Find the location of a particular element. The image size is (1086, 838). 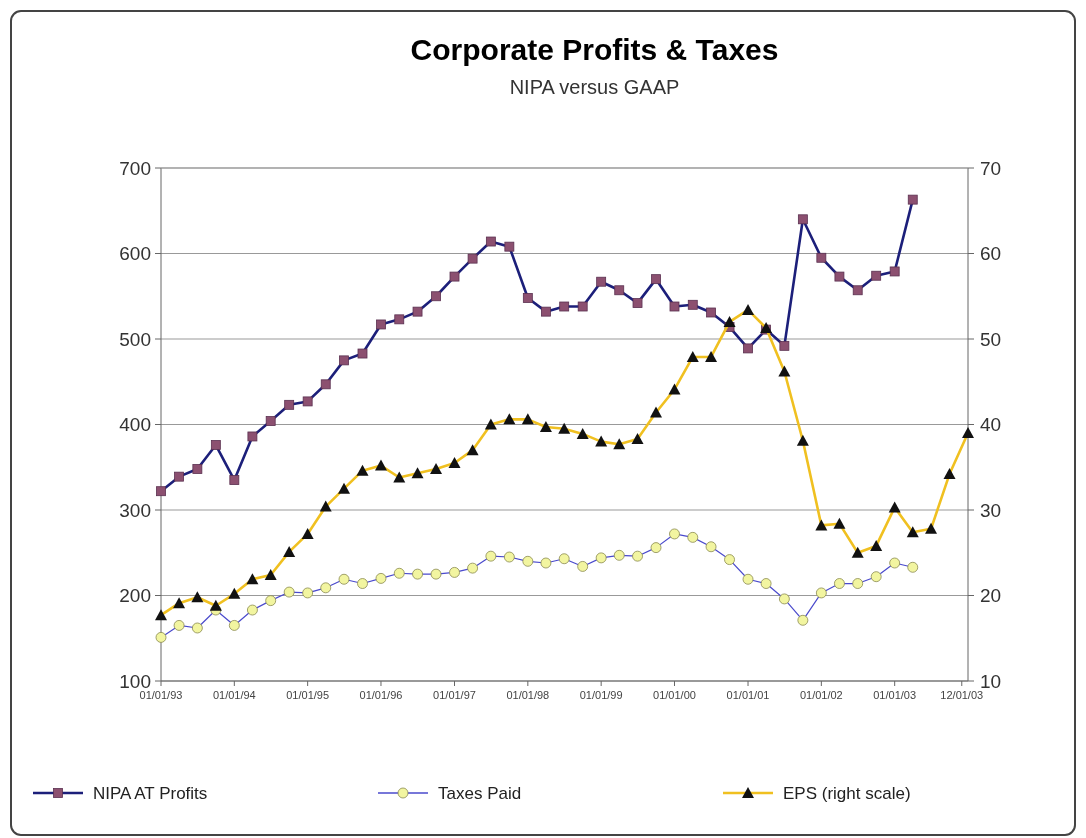

x-tick-label: 01/01/95 is located at coordinates (308, 695).